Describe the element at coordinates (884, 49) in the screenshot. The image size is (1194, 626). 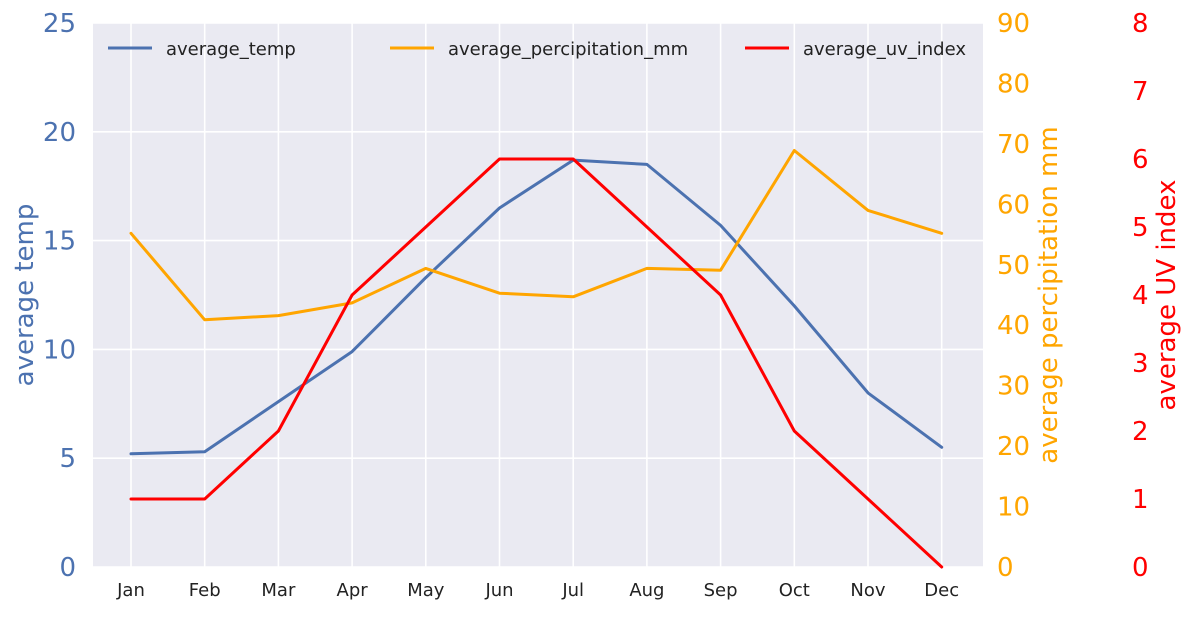
I see `legend-label: average_uv_index` at that location.